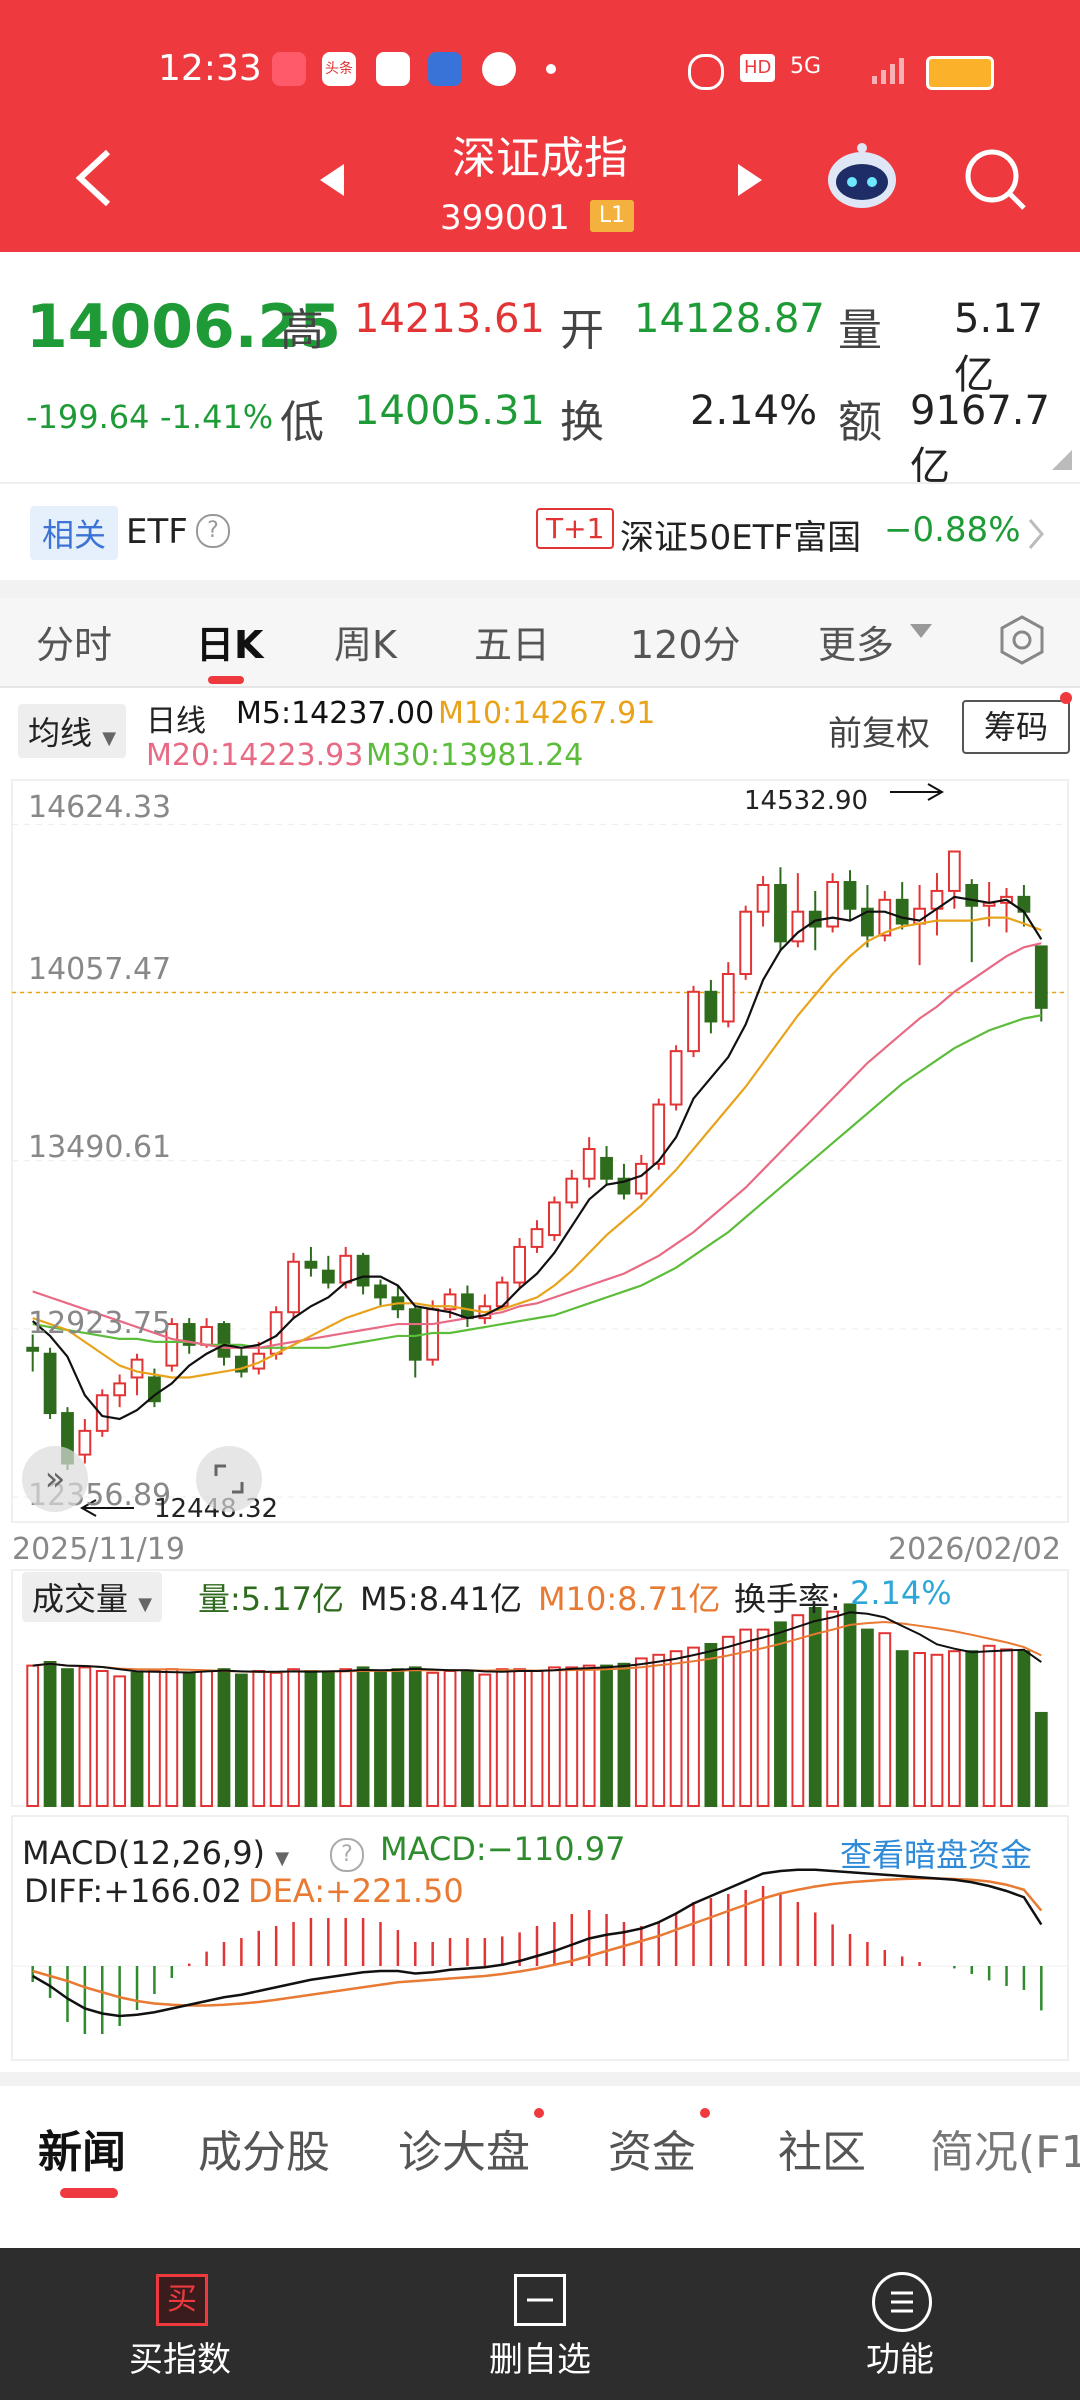 Image resolution: width=1080 pixels, height=2400 pixels. Describe the element at coordinates (95, 178) in the screenshot. I see `back-icon` at that location.